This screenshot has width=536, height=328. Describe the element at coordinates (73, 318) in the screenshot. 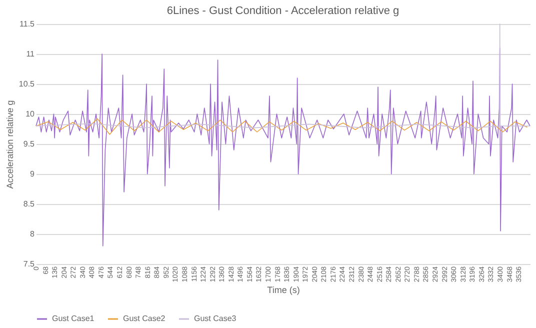

I see `legend-label: Gust Case1` at that location.